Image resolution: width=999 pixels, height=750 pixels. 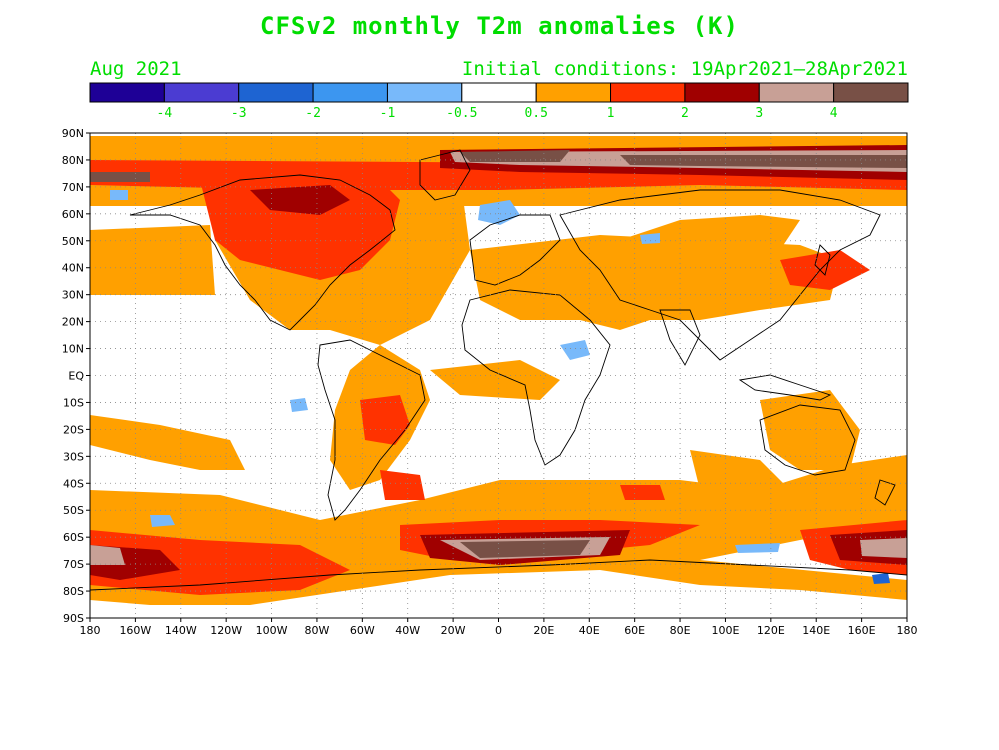 What do you see at coordinates (684, 69) in the screenshot?
I see `initial-conditions-label: Initial conditions: 19Apr2021—28Apr2021` at bounding box center [684, 69].